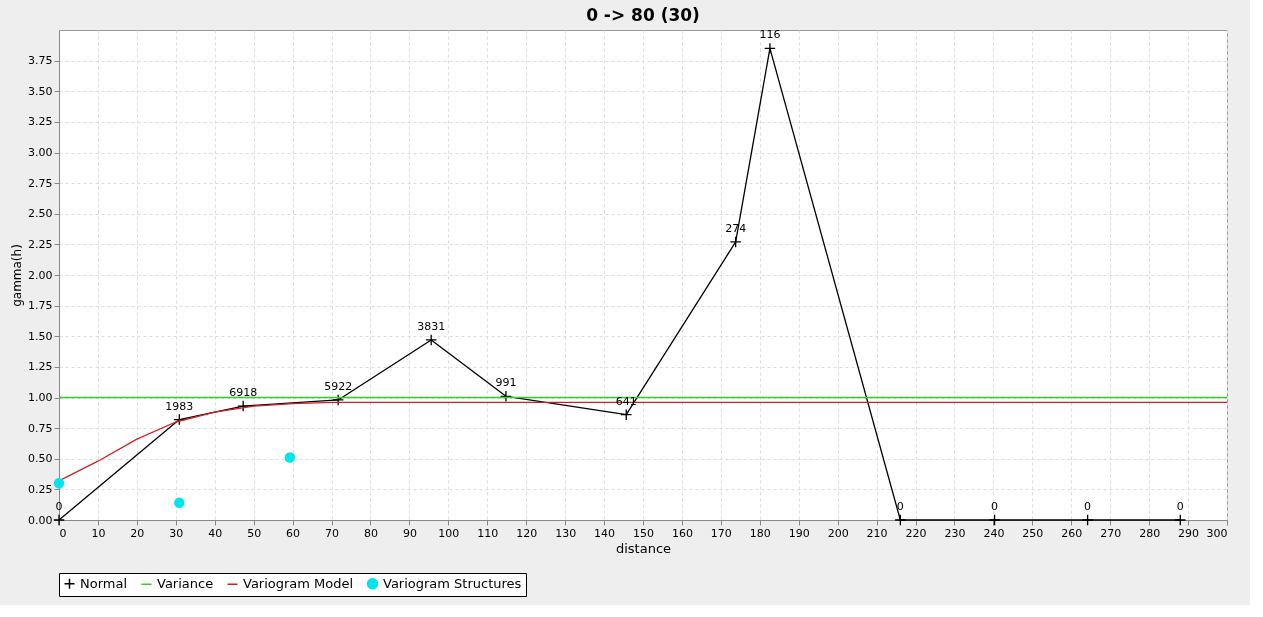  What do you see at coordinates (338, 386) in the screenshot?
I see `annotation: 5922` at bounding box center [338, 386].